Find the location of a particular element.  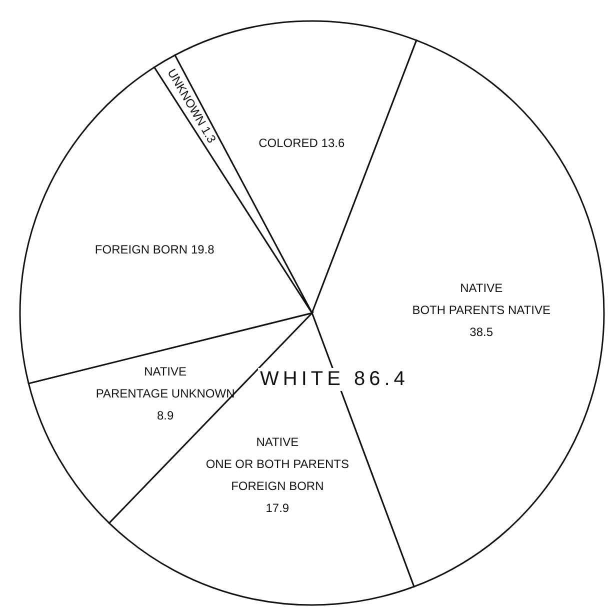

data-label: 8.9 is located at coordinates (165, 415).